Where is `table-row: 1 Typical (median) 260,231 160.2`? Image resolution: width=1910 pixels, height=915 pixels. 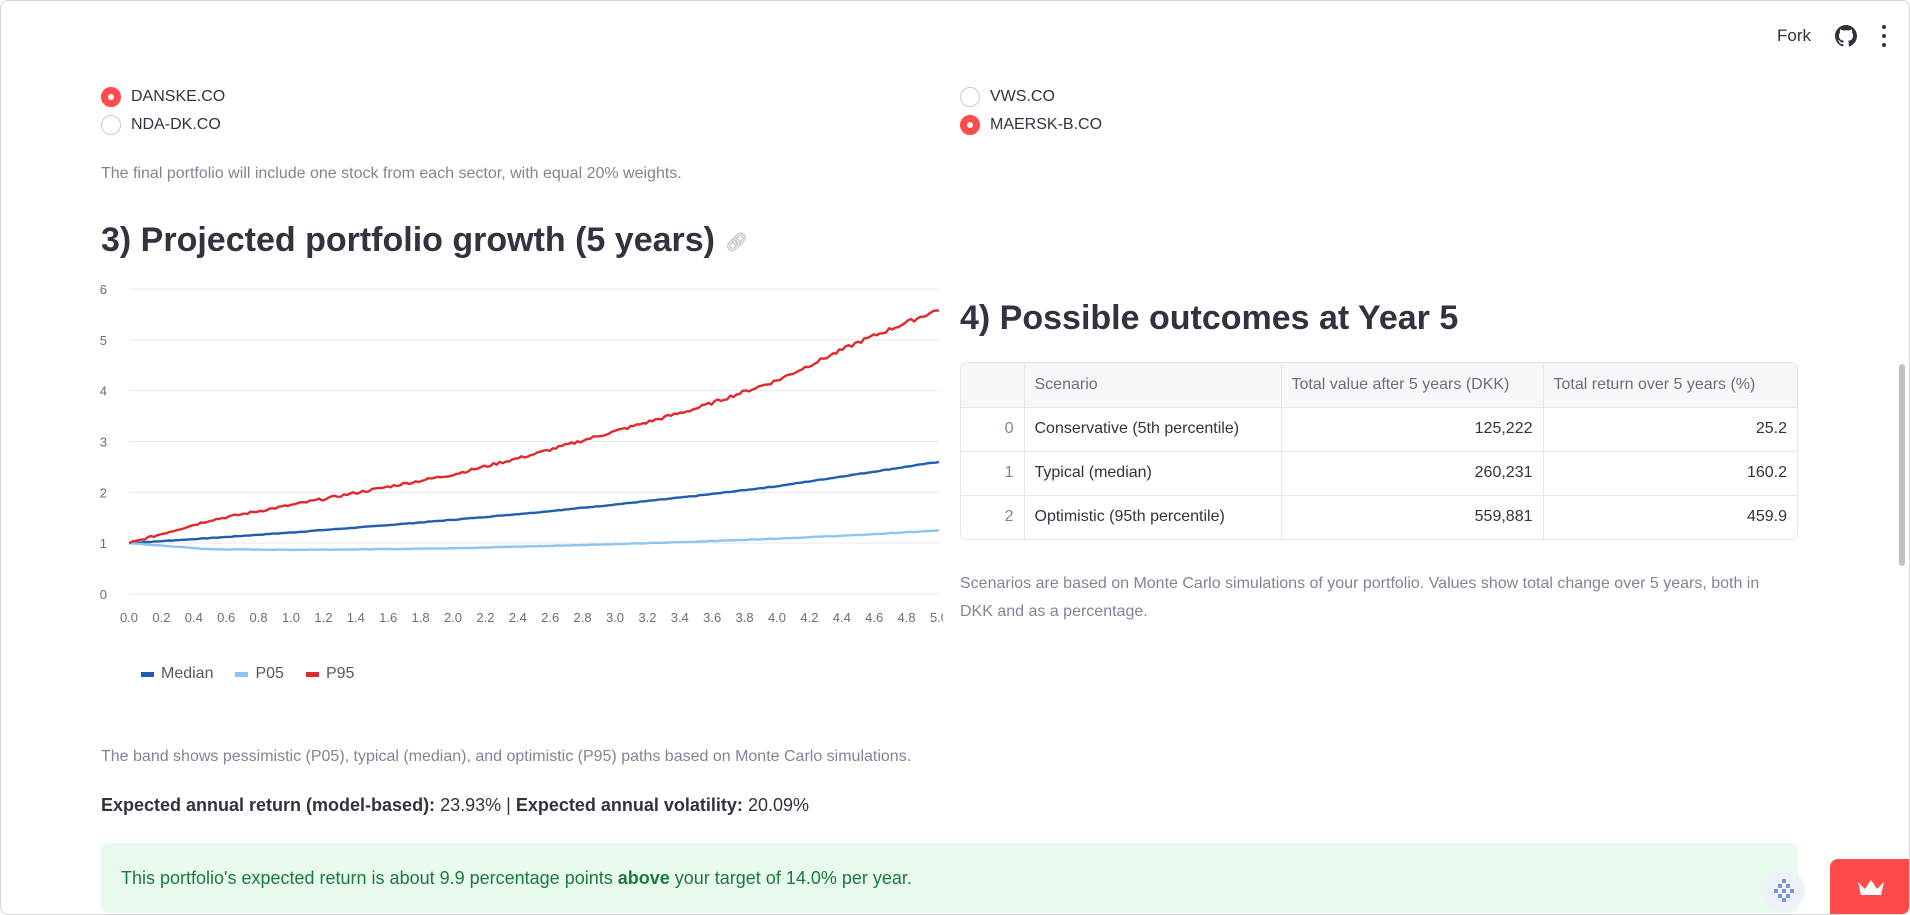
table-row: 1 Typical (median) 260,231 160.2 is located at coordinates (1379, 473).